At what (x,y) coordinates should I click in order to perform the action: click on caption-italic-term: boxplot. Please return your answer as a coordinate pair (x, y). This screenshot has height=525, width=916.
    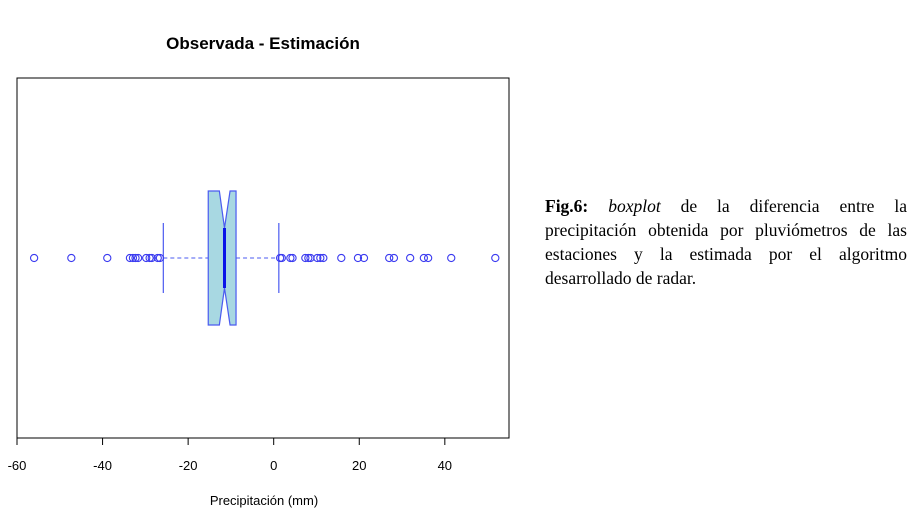
    Looking at the image, I should click on (634, 206).